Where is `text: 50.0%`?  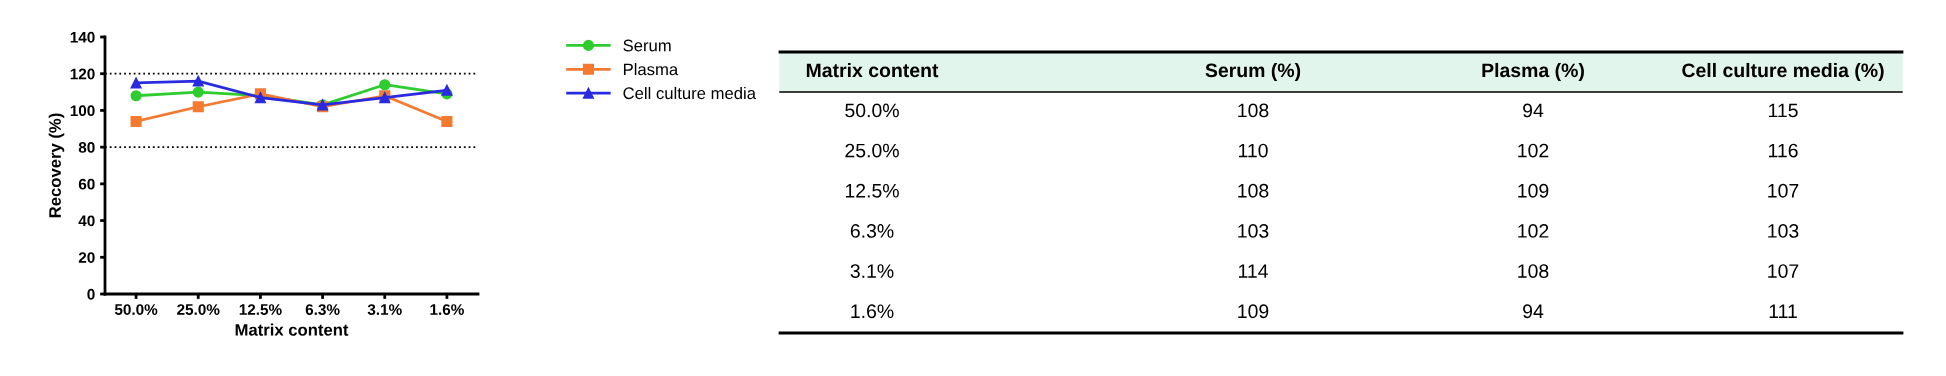 text: 50.0% is located at coordinates (872, 110).